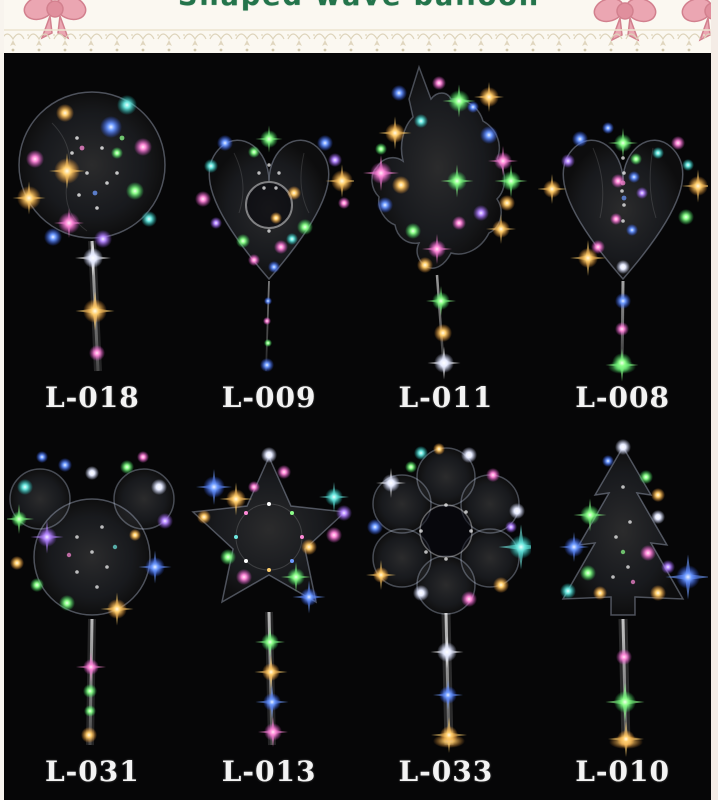  I want to click on balloon-heart-ring-illustration, so click(275, 248).